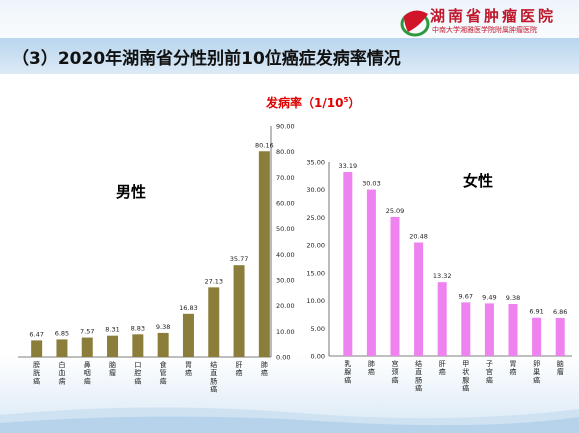 This screenshot has height=433, width=579. I want to click on female-data-label: 9.49, so click(489, 297).